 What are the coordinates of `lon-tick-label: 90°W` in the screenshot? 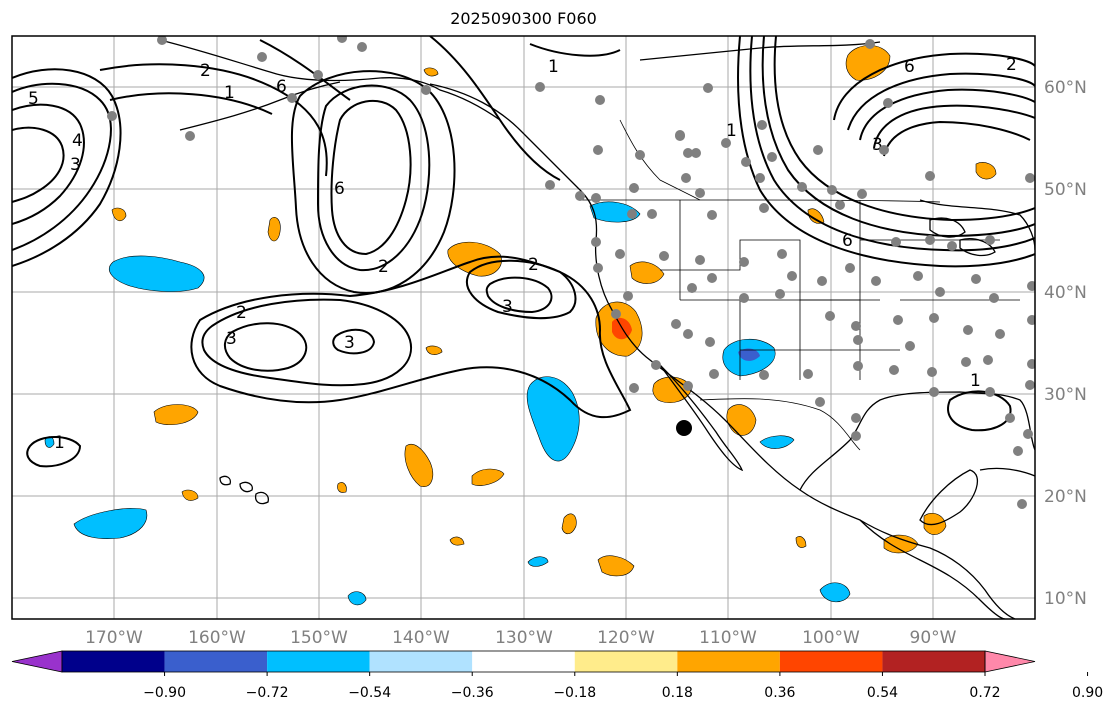 It's located at (933, 638).